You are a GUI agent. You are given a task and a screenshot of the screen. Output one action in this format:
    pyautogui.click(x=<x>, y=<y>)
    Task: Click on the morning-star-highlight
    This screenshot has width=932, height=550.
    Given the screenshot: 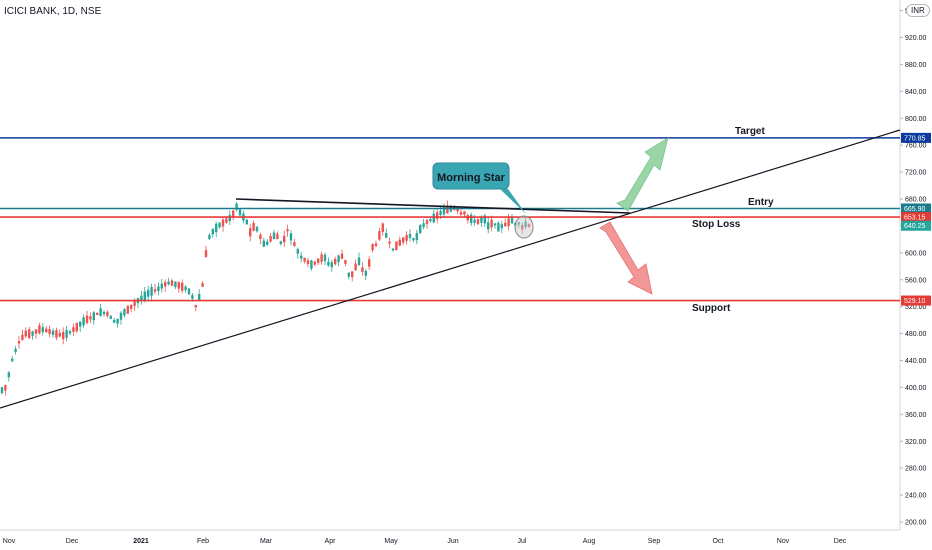 What is the action you would take?
    pyautogui.click(x=524, y=227)
    